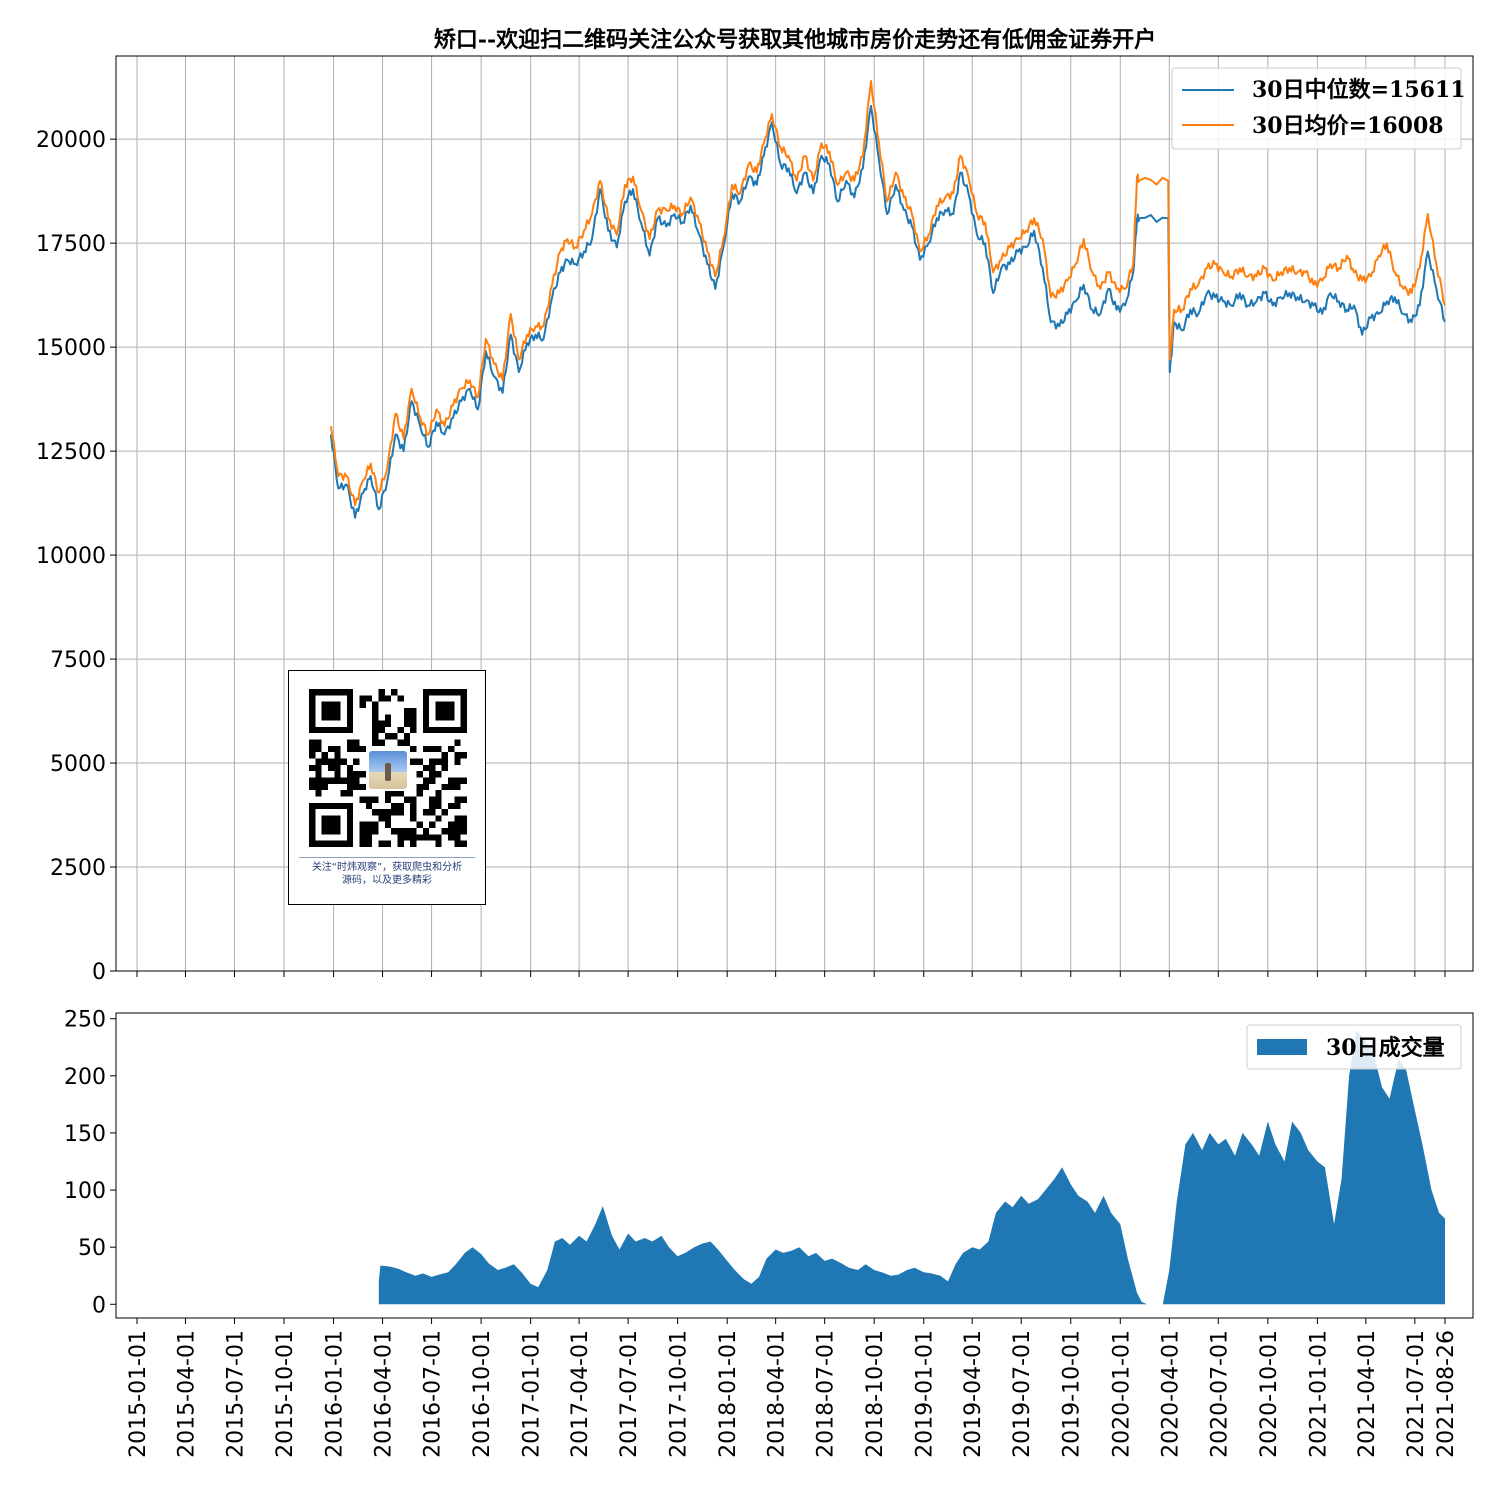 The width and height of the screenshot is (1500, 1500). What do you see at coordinates (85, 1020) in the screenshot?
I see `y-tick-label: 250` at bounding box center [85, 1020].